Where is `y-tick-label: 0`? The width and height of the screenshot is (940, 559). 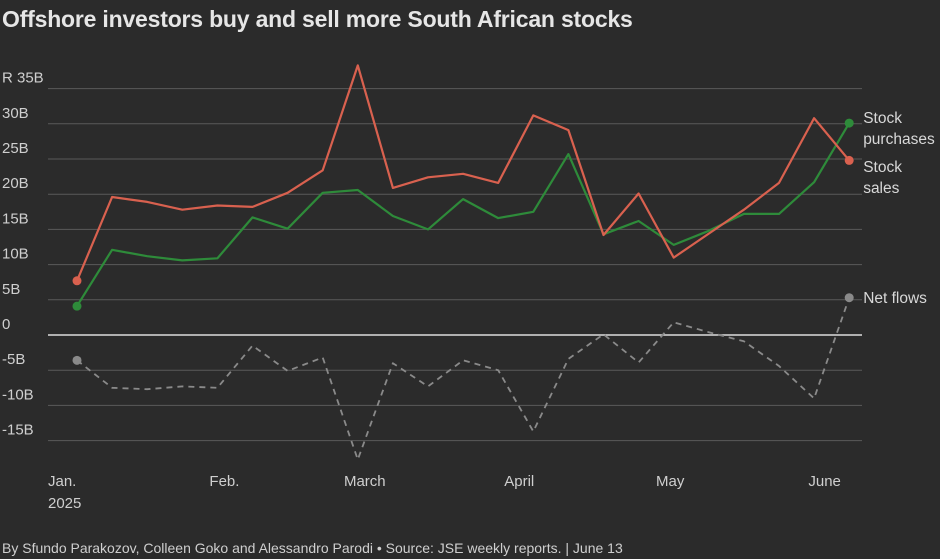 y-tick-label: 0 is located at coordinates (6, 324).